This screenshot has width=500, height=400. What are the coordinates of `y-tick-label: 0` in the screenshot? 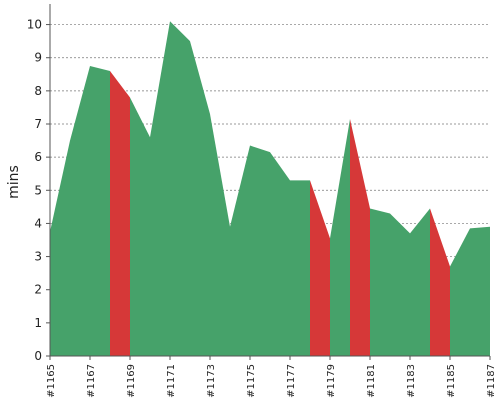 It's located at (38, 356).